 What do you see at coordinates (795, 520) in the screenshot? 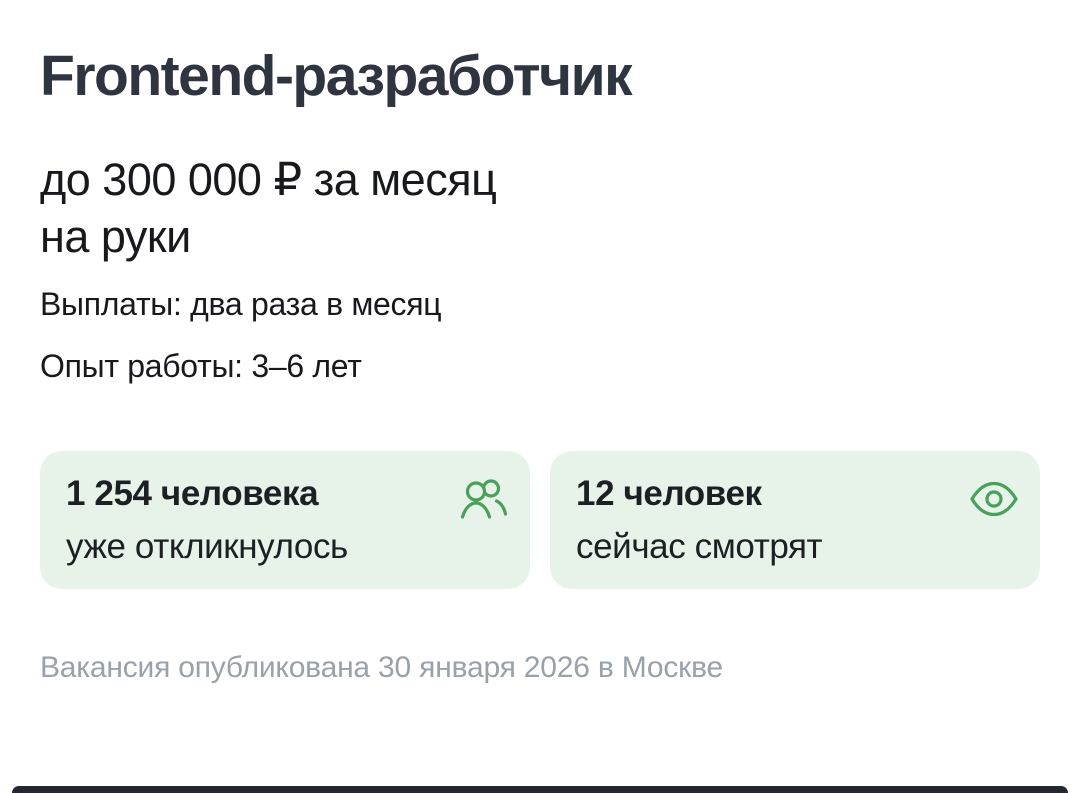
I see `viewers-stat-card: 12 человек сейчас смотрят` at bounding box center [795, 520].